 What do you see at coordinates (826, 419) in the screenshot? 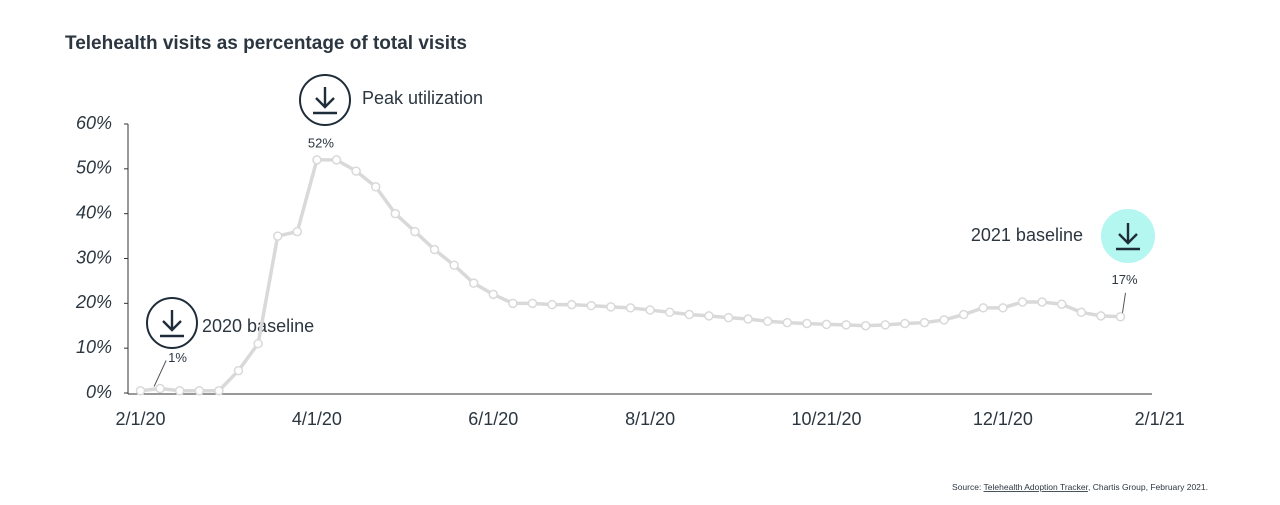
I see `x-tick-label: 10/21/20` at bounding box center [826, 419].